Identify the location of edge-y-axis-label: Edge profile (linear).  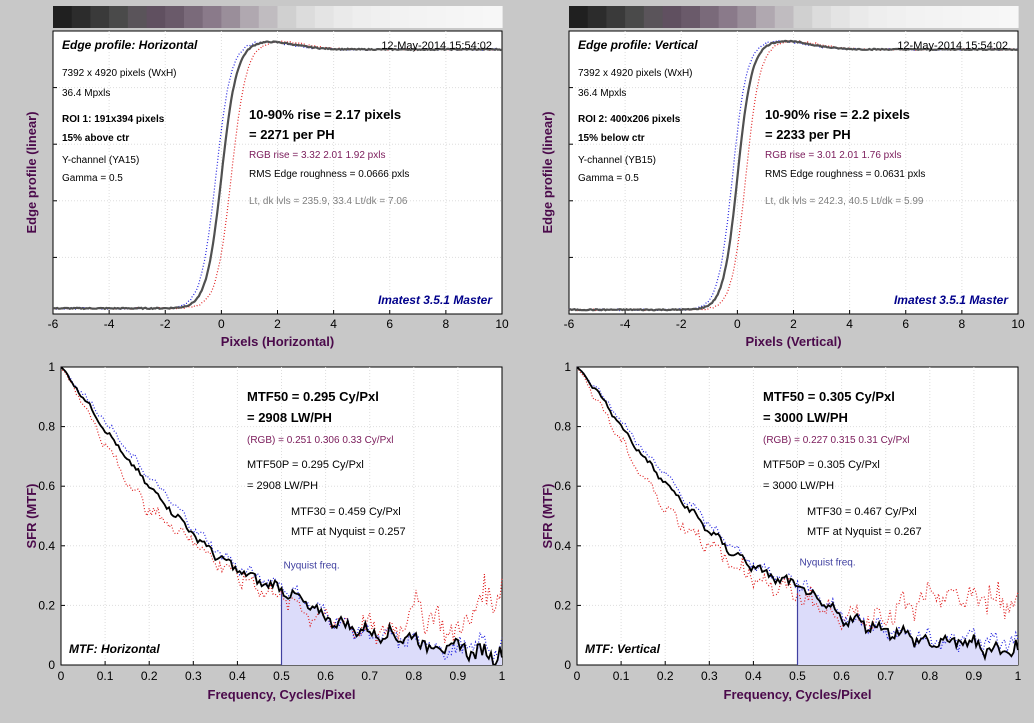
(31, 172).